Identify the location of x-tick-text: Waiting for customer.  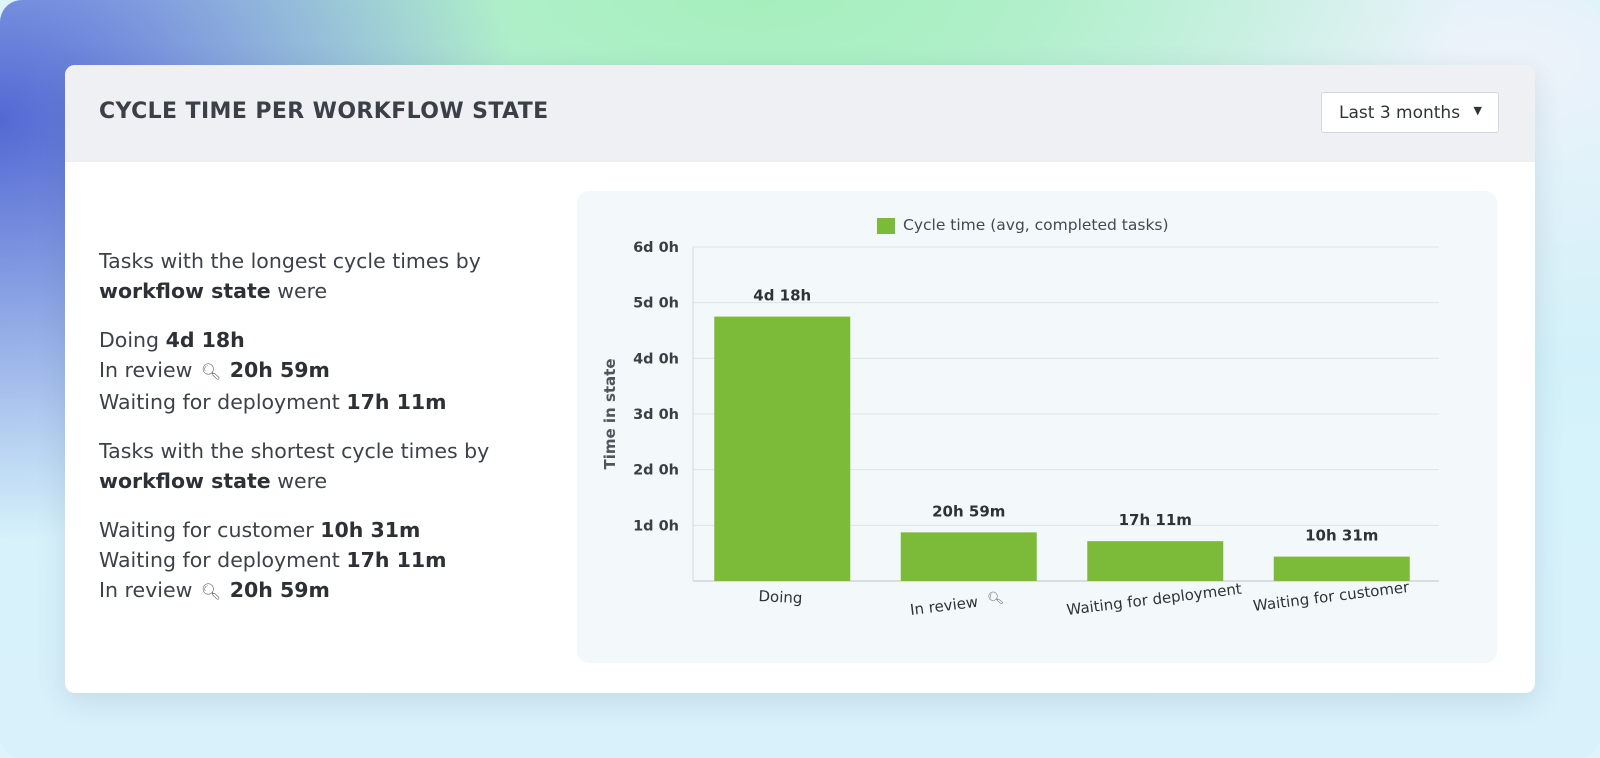
(1331, 596).